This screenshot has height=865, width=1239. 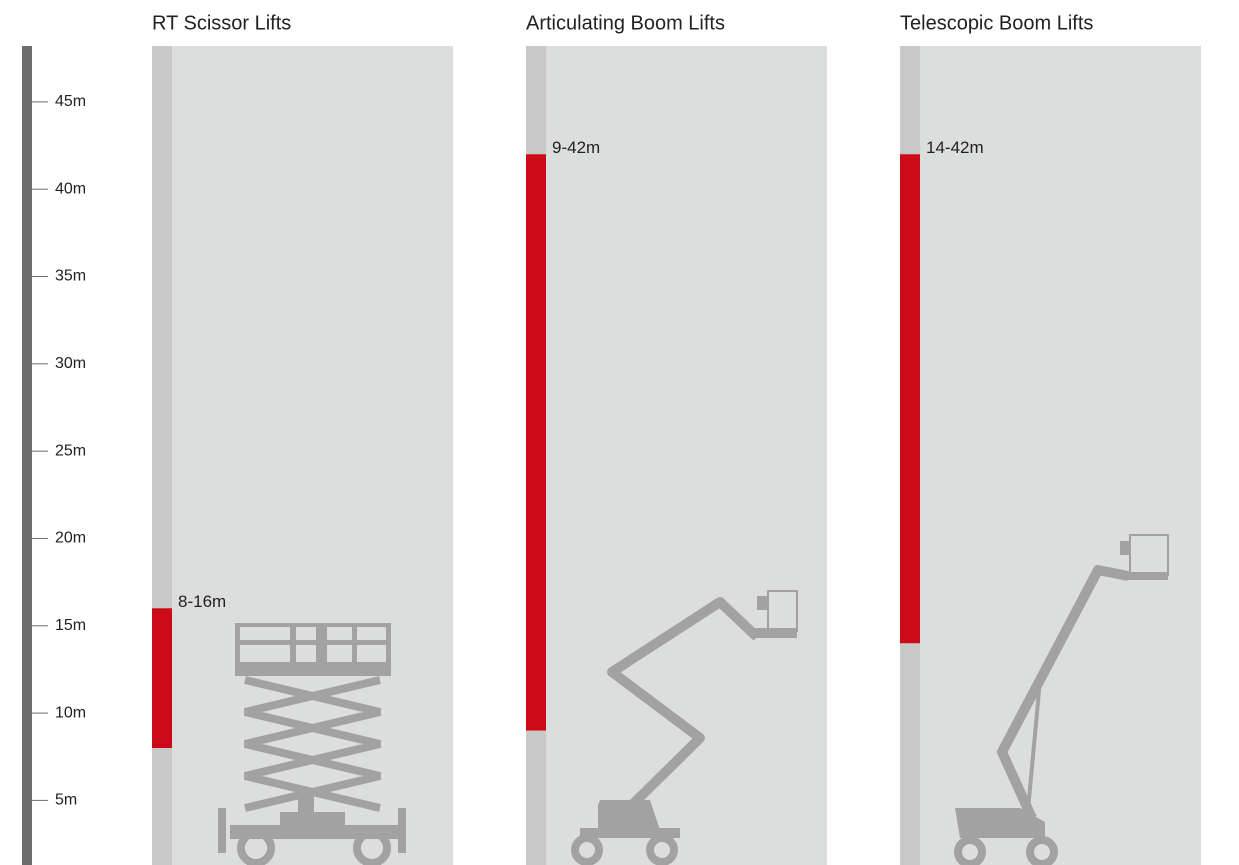 I want to click on telescopic-boom-lift, so click(x=1061, y=699).